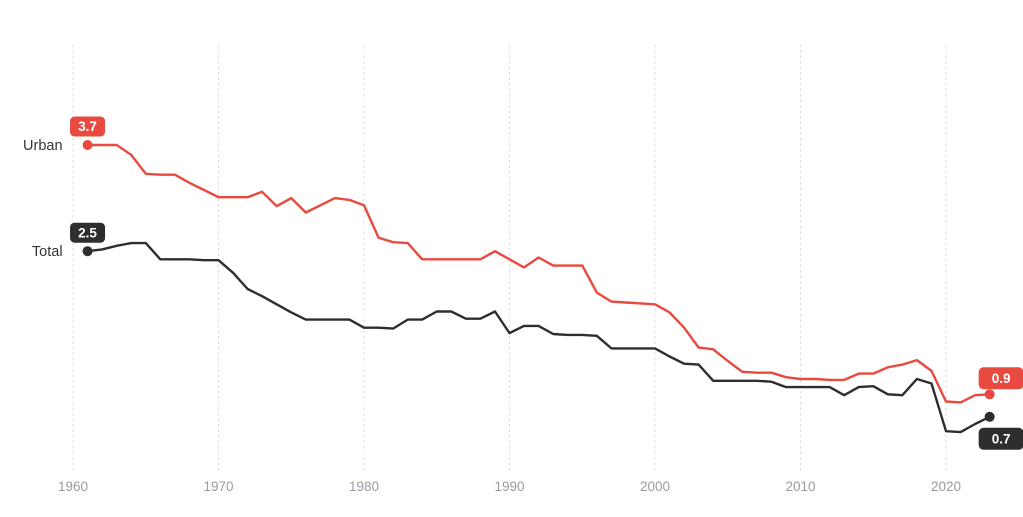  Describe the element at coordinates (800, 486) in the screenshot. I see `x-tick-label: 2010` at that location.